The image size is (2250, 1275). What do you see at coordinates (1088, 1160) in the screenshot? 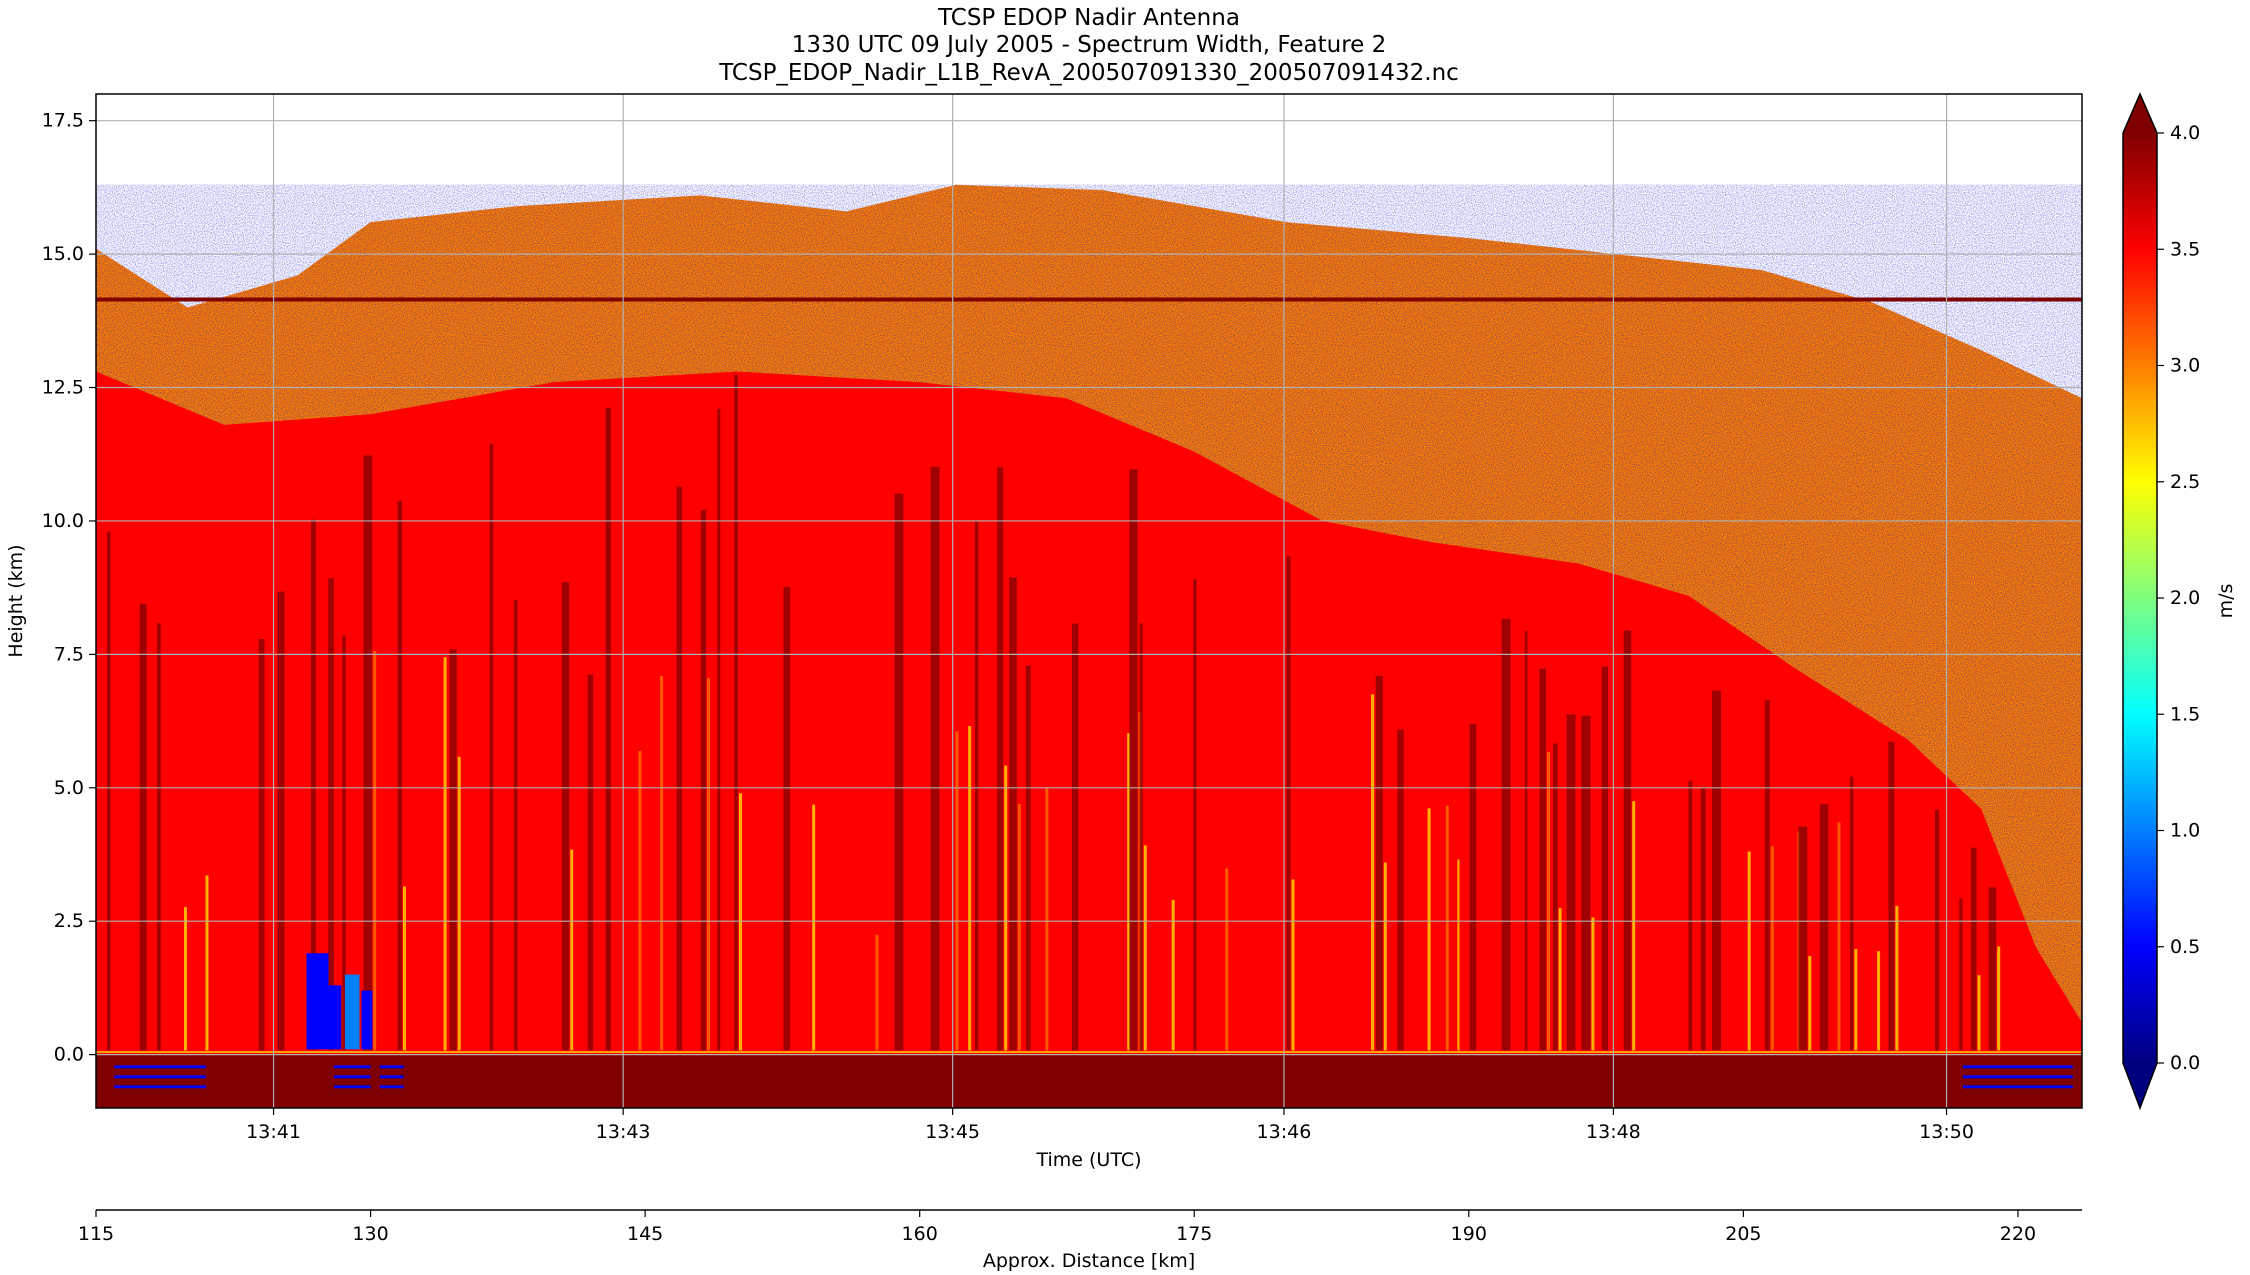
I see `x-axis-label: Time (UTC)` at bounding box center [1088, 1160].